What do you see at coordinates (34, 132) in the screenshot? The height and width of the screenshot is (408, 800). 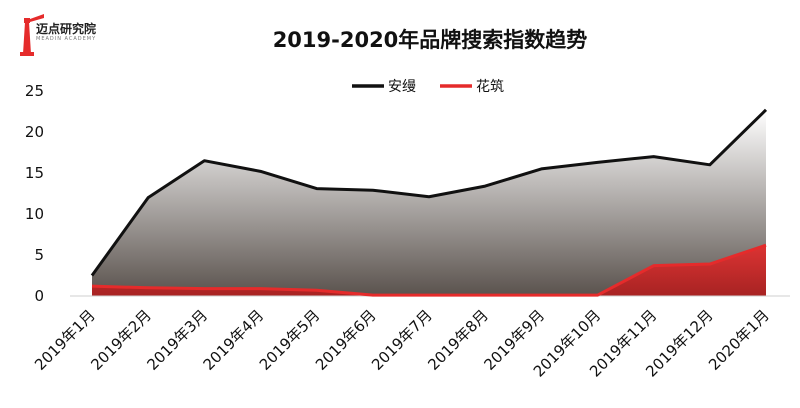 I see `y-tick-label: 20` at bounding box center [34, 132].